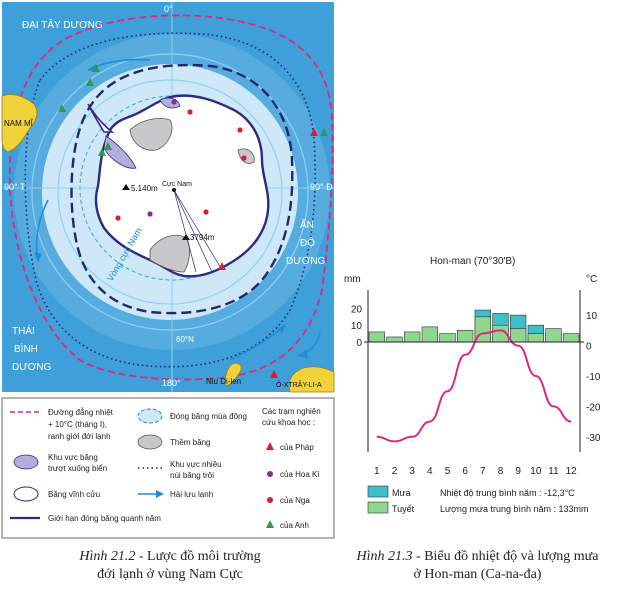 Image resolution: width=625 pixels, height=599 pixels. Describe the element at coordinates (15, 187) in the screenshot. I see `meridian-left-label: 90° T` at that location.